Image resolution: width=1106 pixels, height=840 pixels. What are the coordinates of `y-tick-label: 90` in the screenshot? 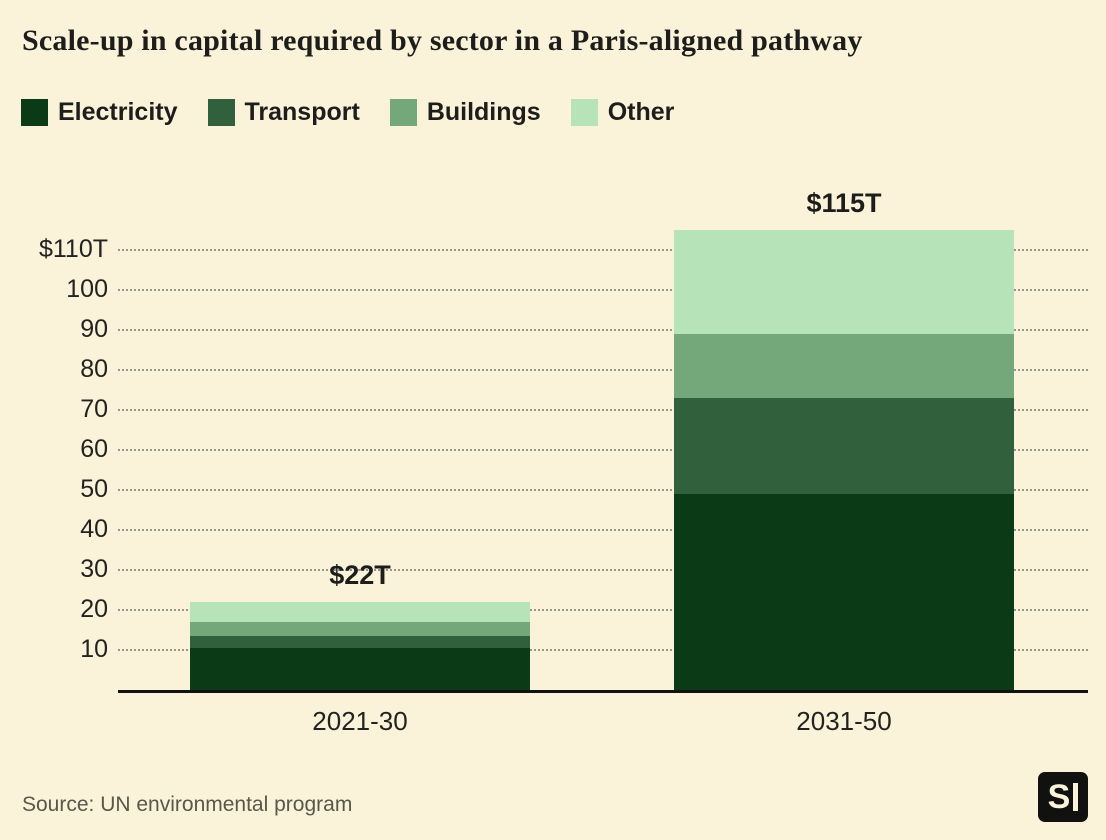 It's located at (94, 329).